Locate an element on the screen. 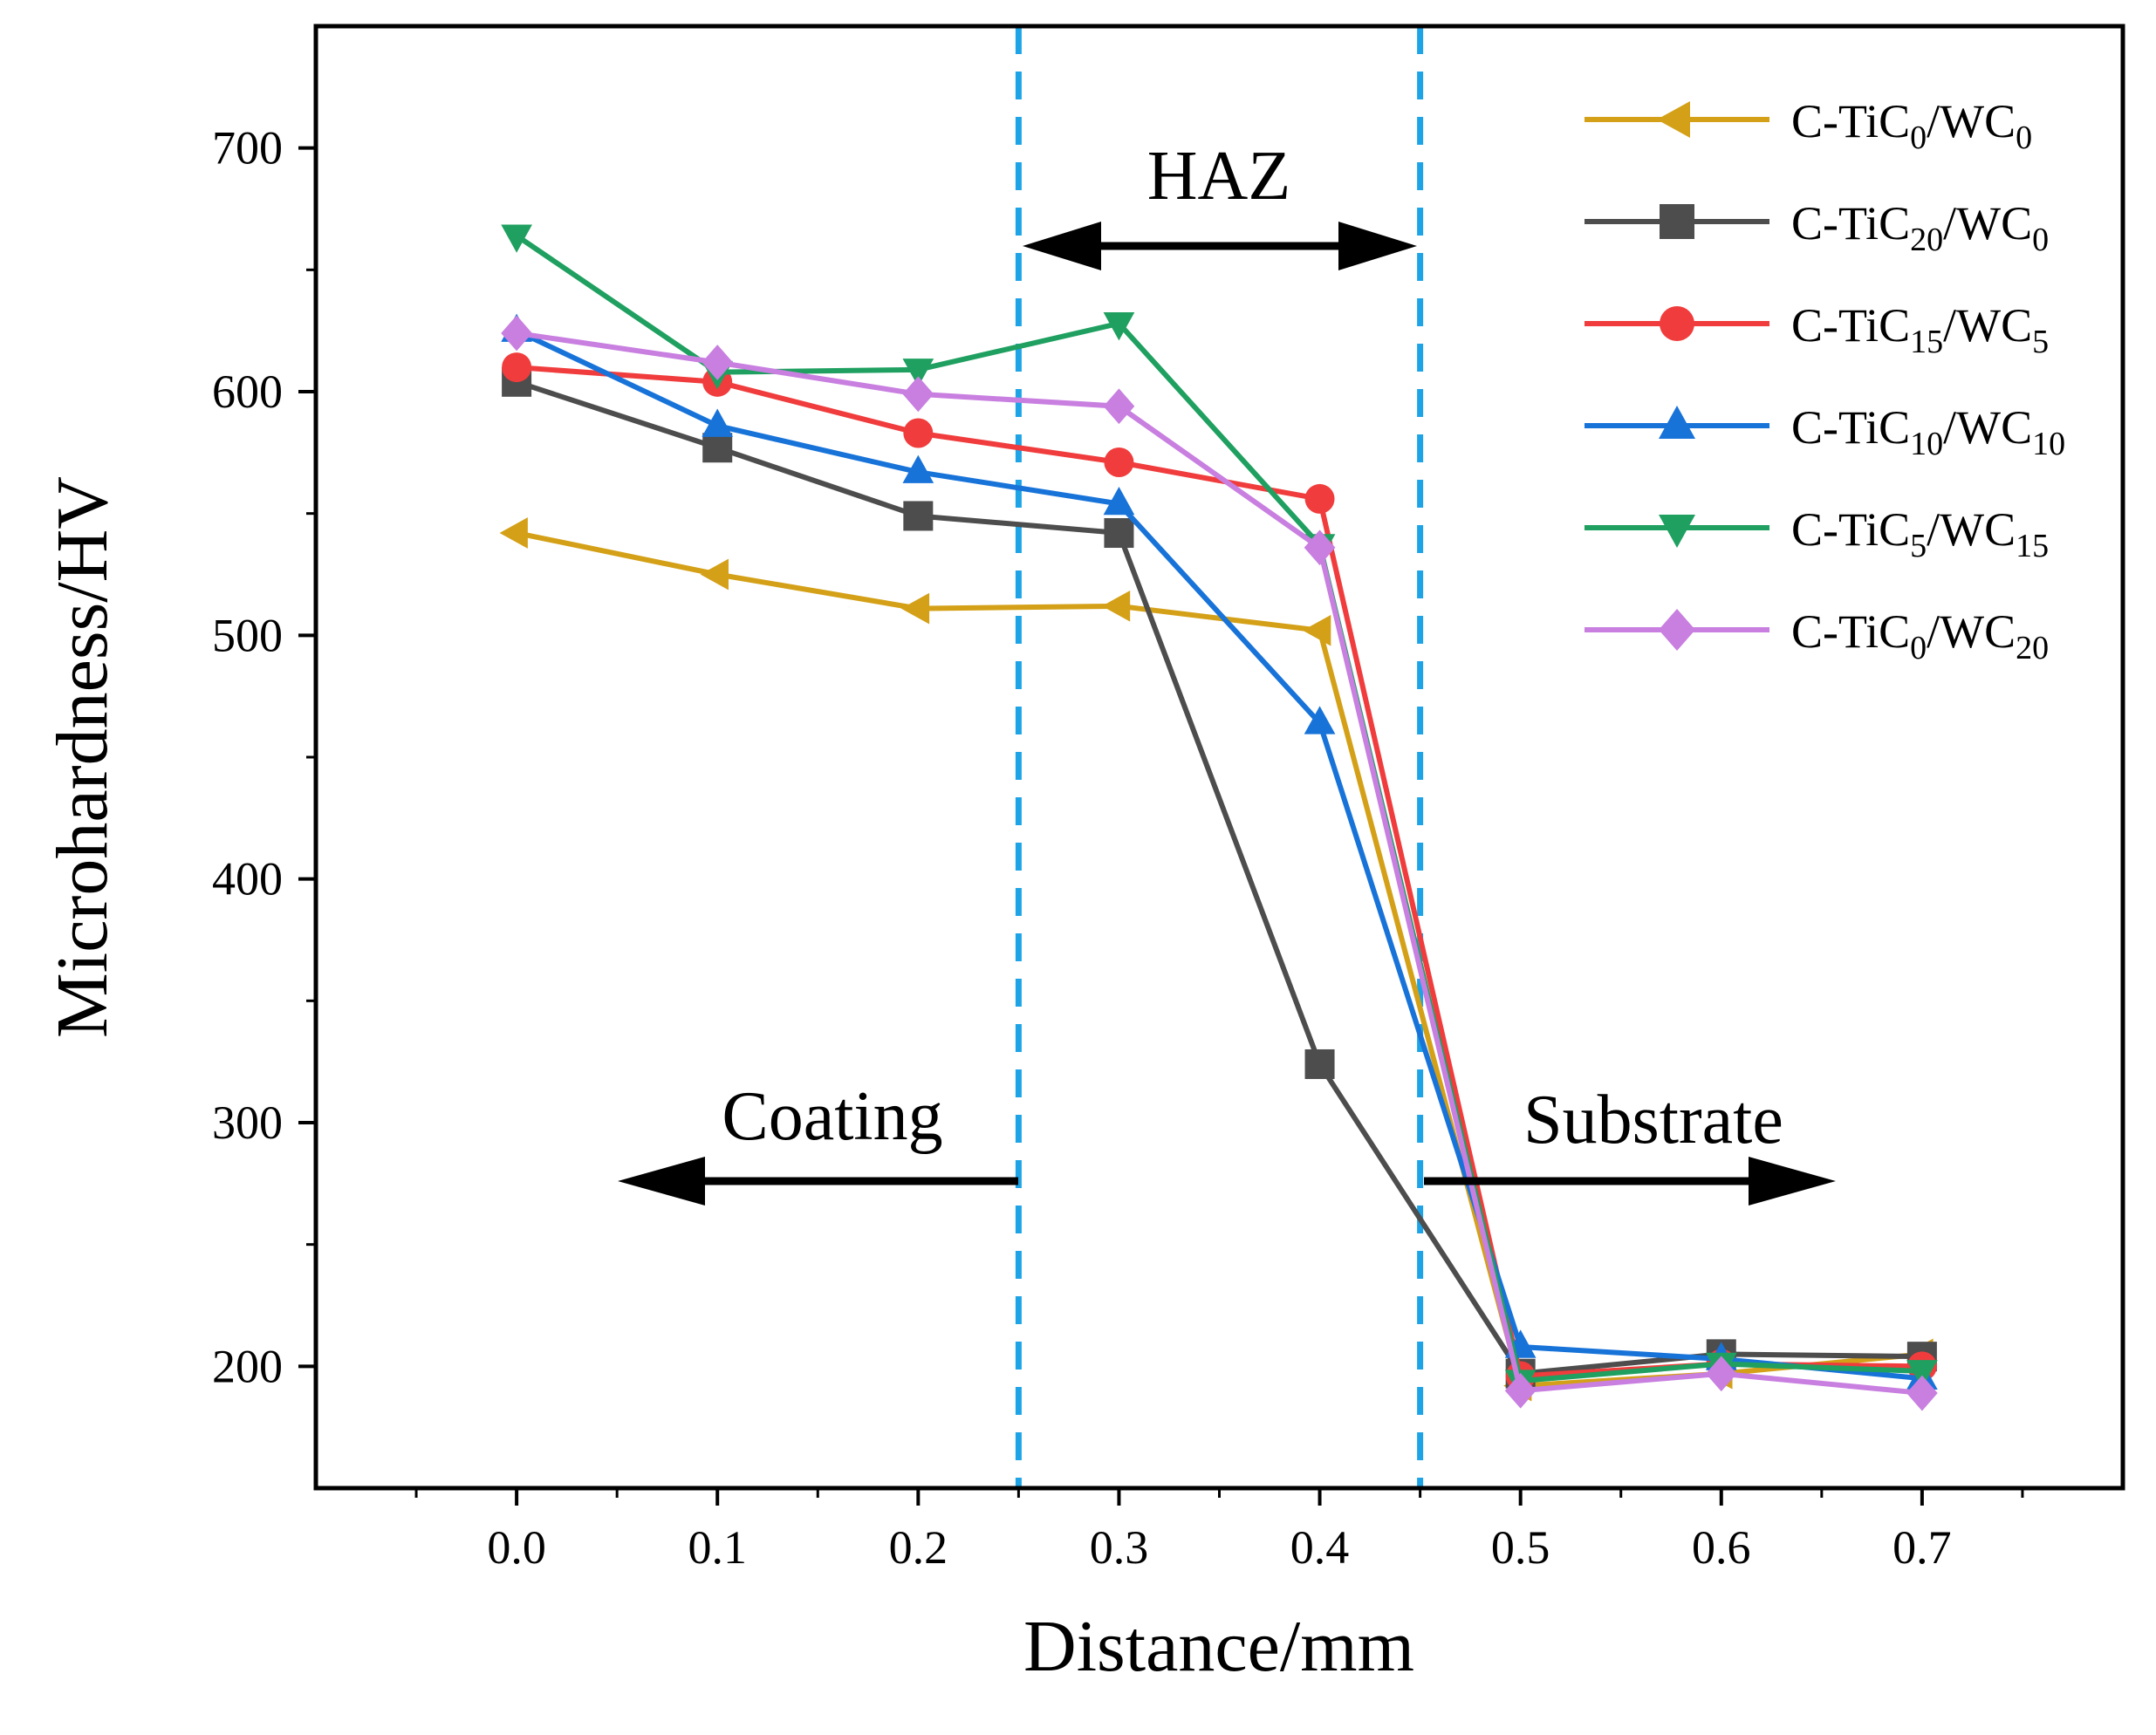 The width and height of the screenshot is (2156, 1735). legend-entry: C-TiC10/WC10 is located at coordinates (1824, 431).